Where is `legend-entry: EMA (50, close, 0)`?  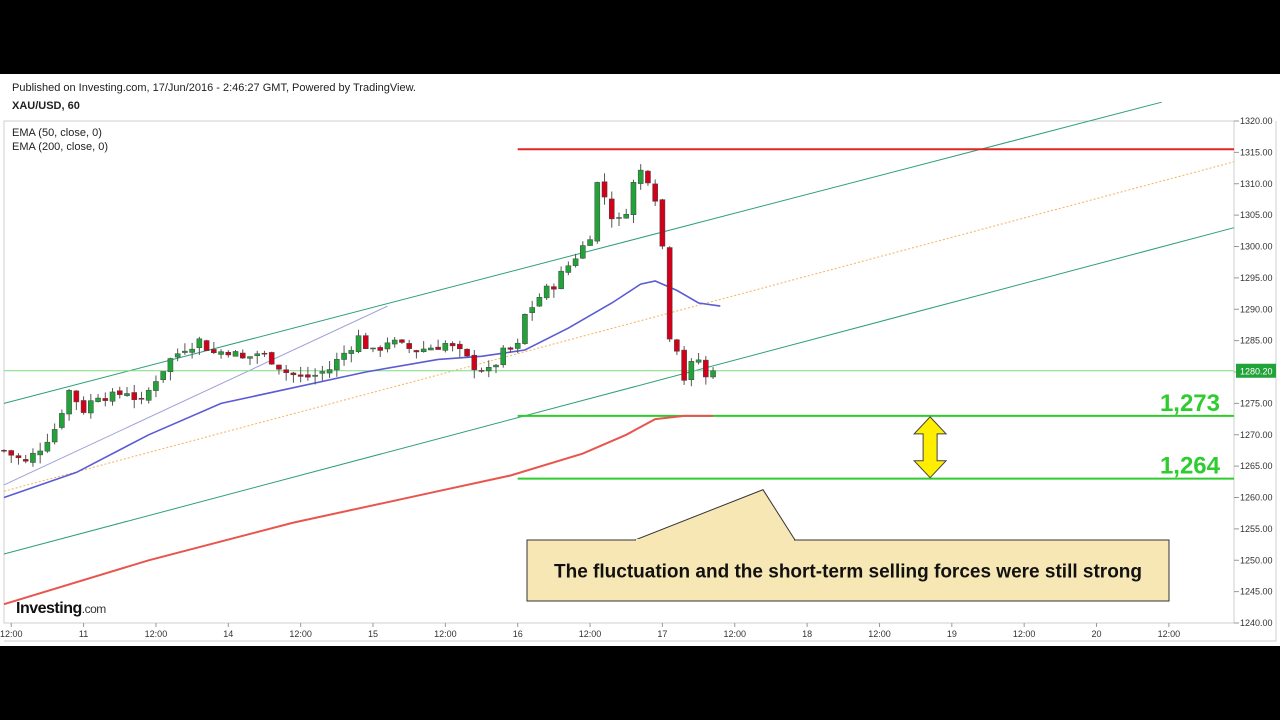
legend-entry: EMA (50, close, 0) is located at coordinates (57, 133).